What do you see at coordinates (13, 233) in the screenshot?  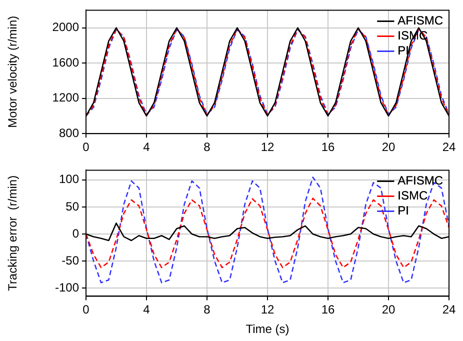 I see `y-axis-title: Tracking error (r/min)` at bounding box center [13, 233].